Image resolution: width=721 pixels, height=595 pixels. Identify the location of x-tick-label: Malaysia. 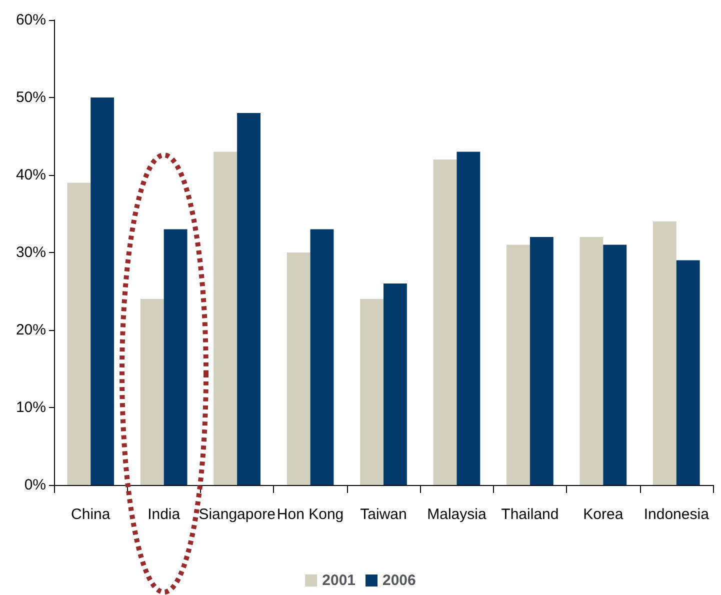
(457, 514).